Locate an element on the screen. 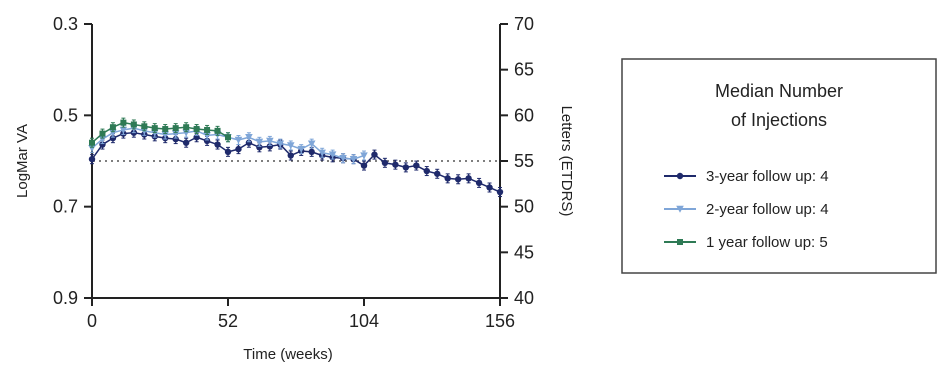 The width and height of the screenshot is (938, 370). left-axis-tick-label: 0.9 is located at coordinates (65, 298).